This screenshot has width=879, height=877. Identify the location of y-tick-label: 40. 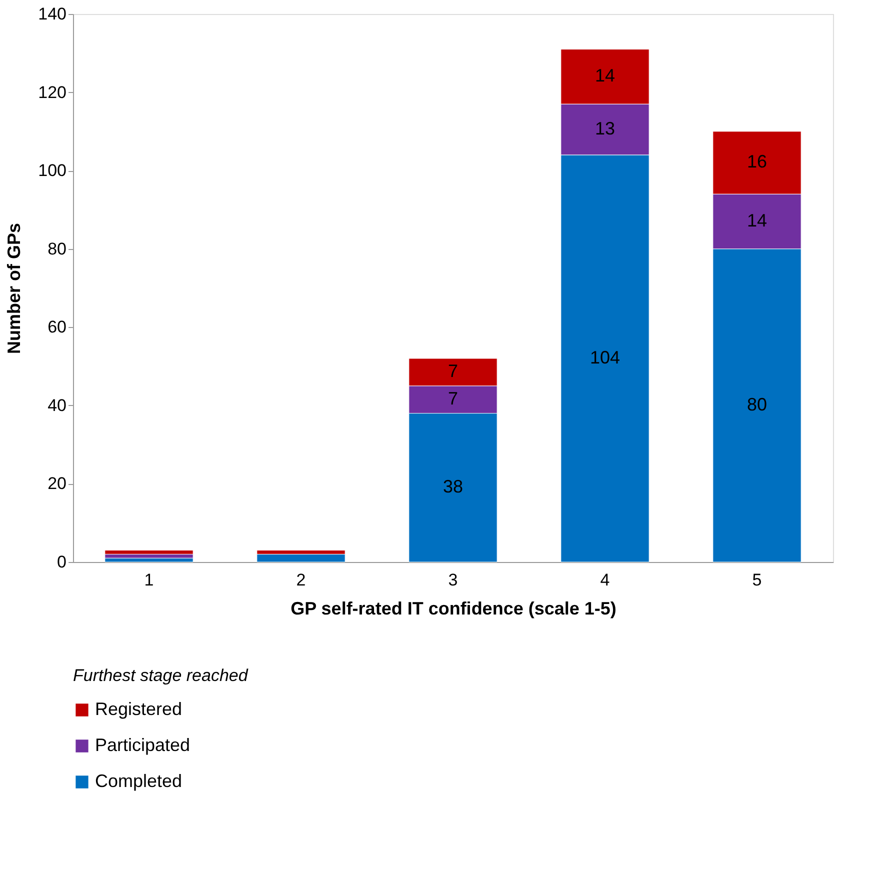
(57, 405).